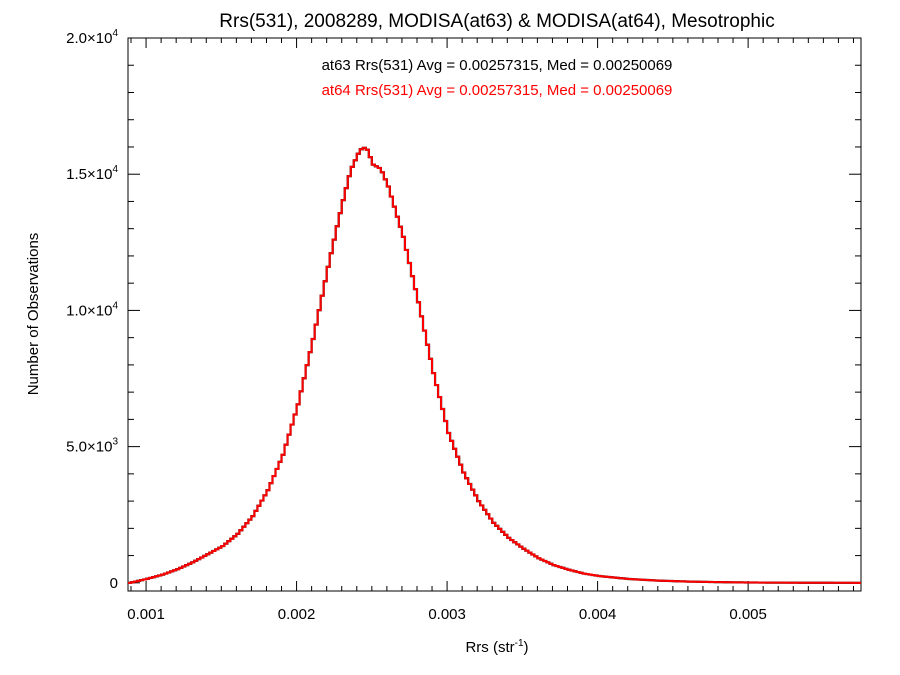  Describe the element at coordinates (33, 314) in the screenshot. I see `y-axis-label: Number of Observations` at that location.